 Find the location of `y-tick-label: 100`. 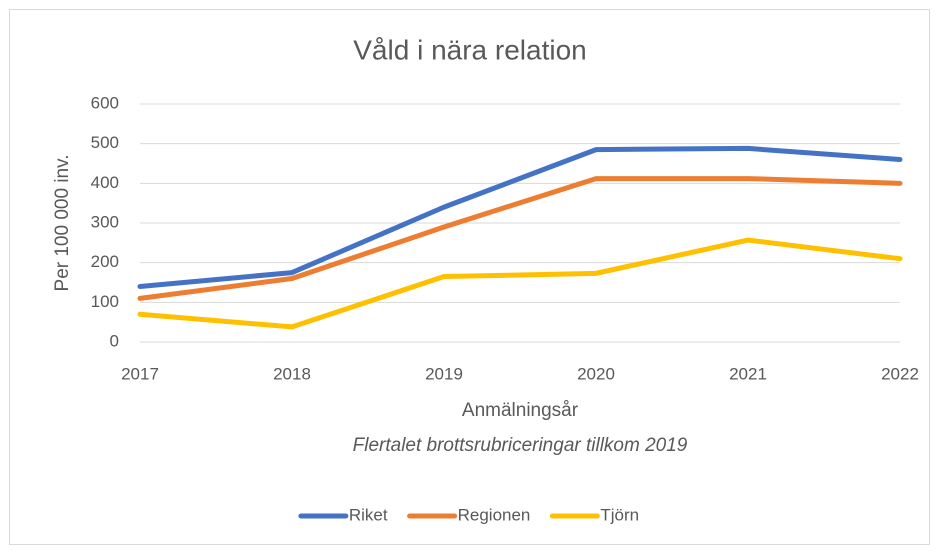

y-tick-label: 100 is located at coordinates (105, 301).